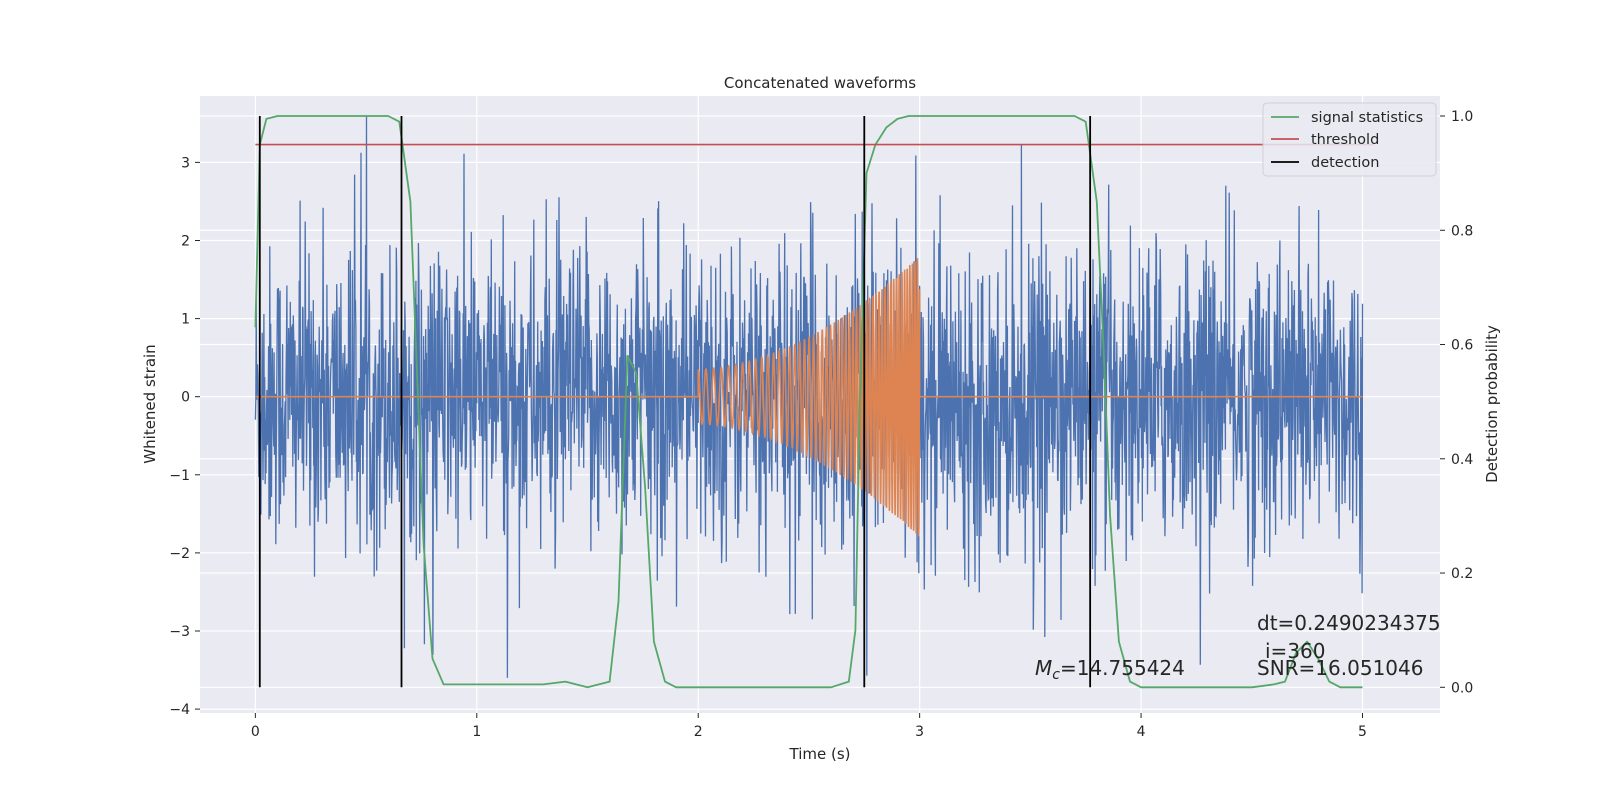 The height and width of the screenshot is (800, 1600). Describe the element at coordinates (1492, 404) in the screenshot. I see `y2-axis-label: Detection probability` at that location.